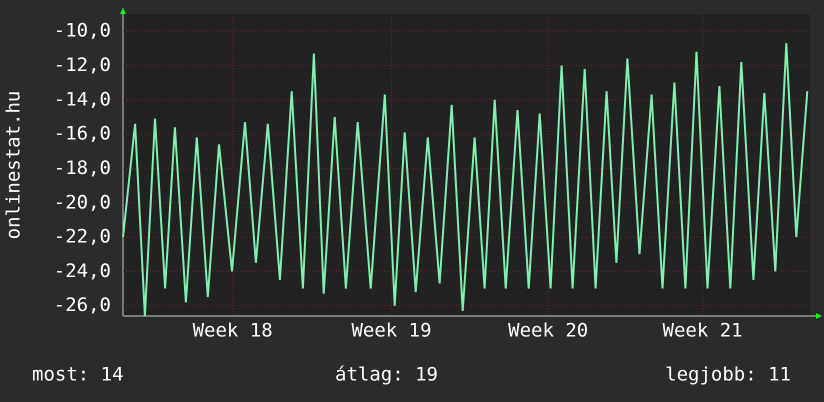 This screenshot has width=824, height=402. Describe the element at coordinates (82, 237) in the screenshot. I see `y-tick-label: -22,0` at that location.